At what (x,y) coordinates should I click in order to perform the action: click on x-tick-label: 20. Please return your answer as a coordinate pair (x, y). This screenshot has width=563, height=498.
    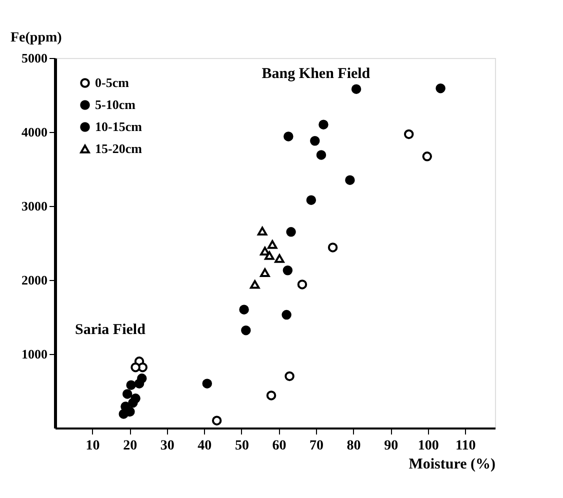
    Looking at the image, I should click on (130, 446).